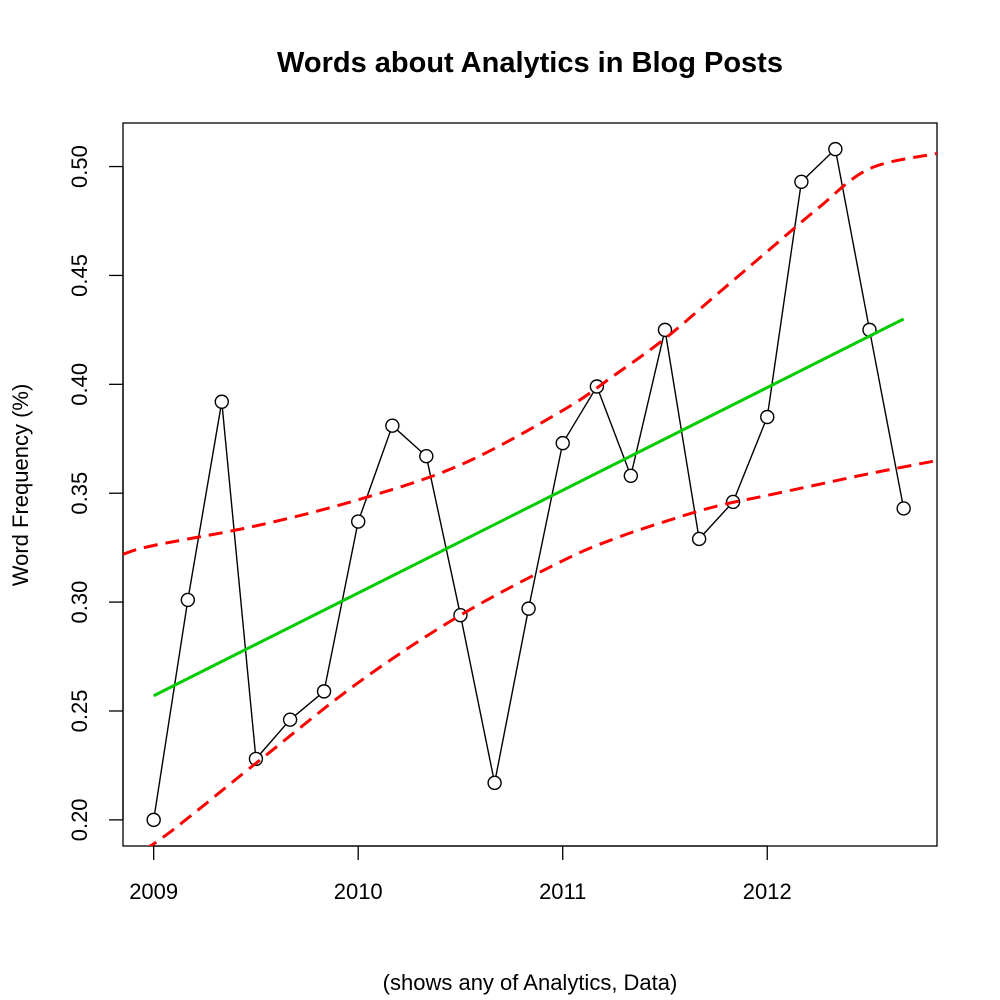 The width and height of the screenshot is (1000, 1000). What do you see at coordinates (79, 602) in the screenshot?
I see `y-tick-label: 0.30` at bounding box center [79, 602].